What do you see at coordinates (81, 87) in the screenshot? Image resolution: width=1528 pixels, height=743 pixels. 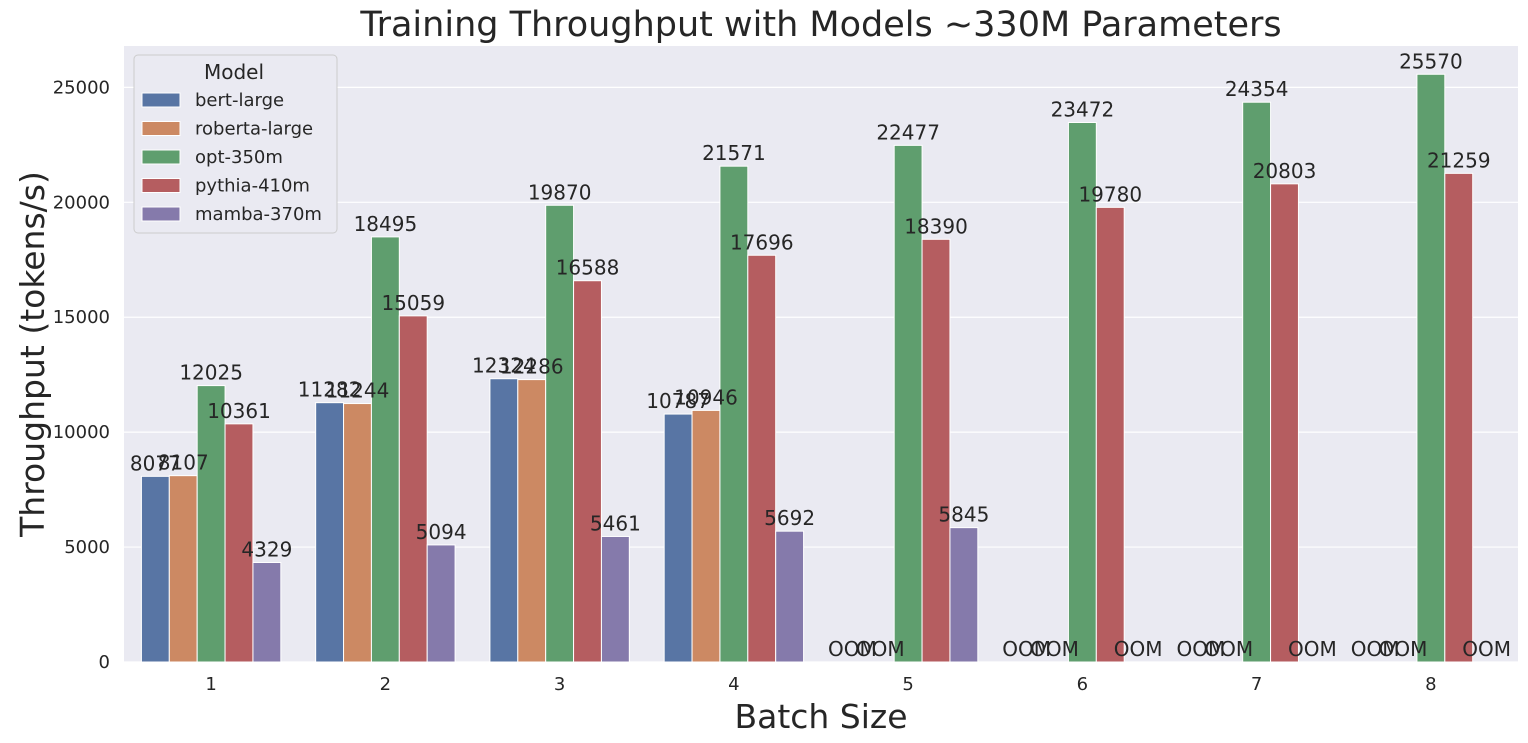 I see `y-tick-label: 25000` at bounding box center [81, 87].